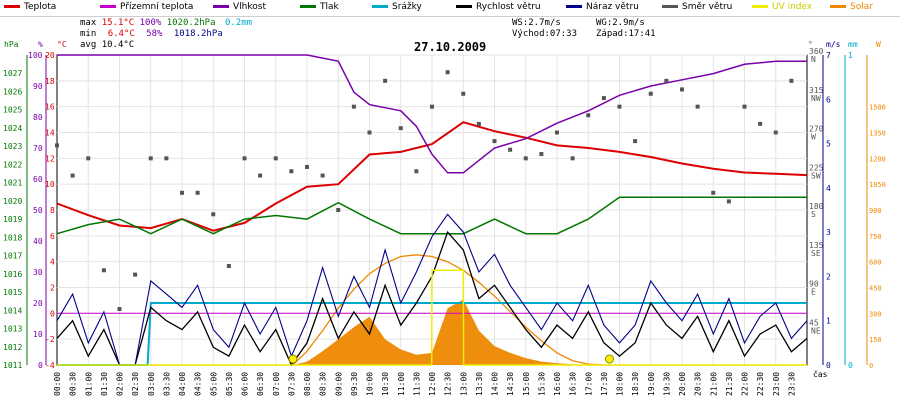 The height and width of the screenshot is (400, 900). What do you see at coordinates (11, 44) in the screenshot?
I see `pressure-axis-title: hPa` at bounding box center [11, 44].